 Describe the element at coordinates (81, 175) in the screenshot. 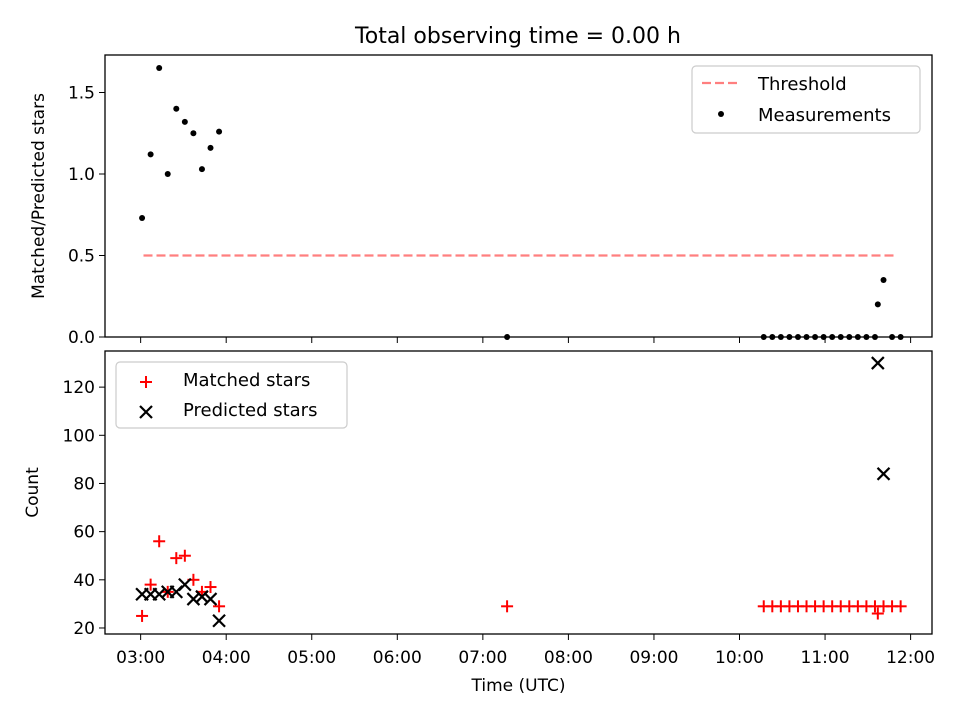

I see `top-y-tick-label: 1.0` at that location.